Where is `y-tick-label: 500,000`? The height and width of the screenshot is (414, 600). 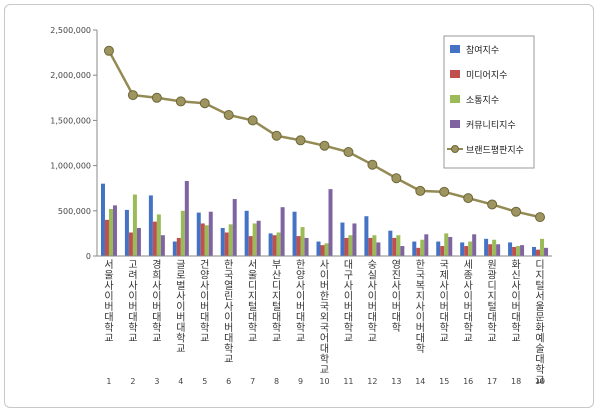 y-tick-label: 500,000 is located at coordinates (74, 211).